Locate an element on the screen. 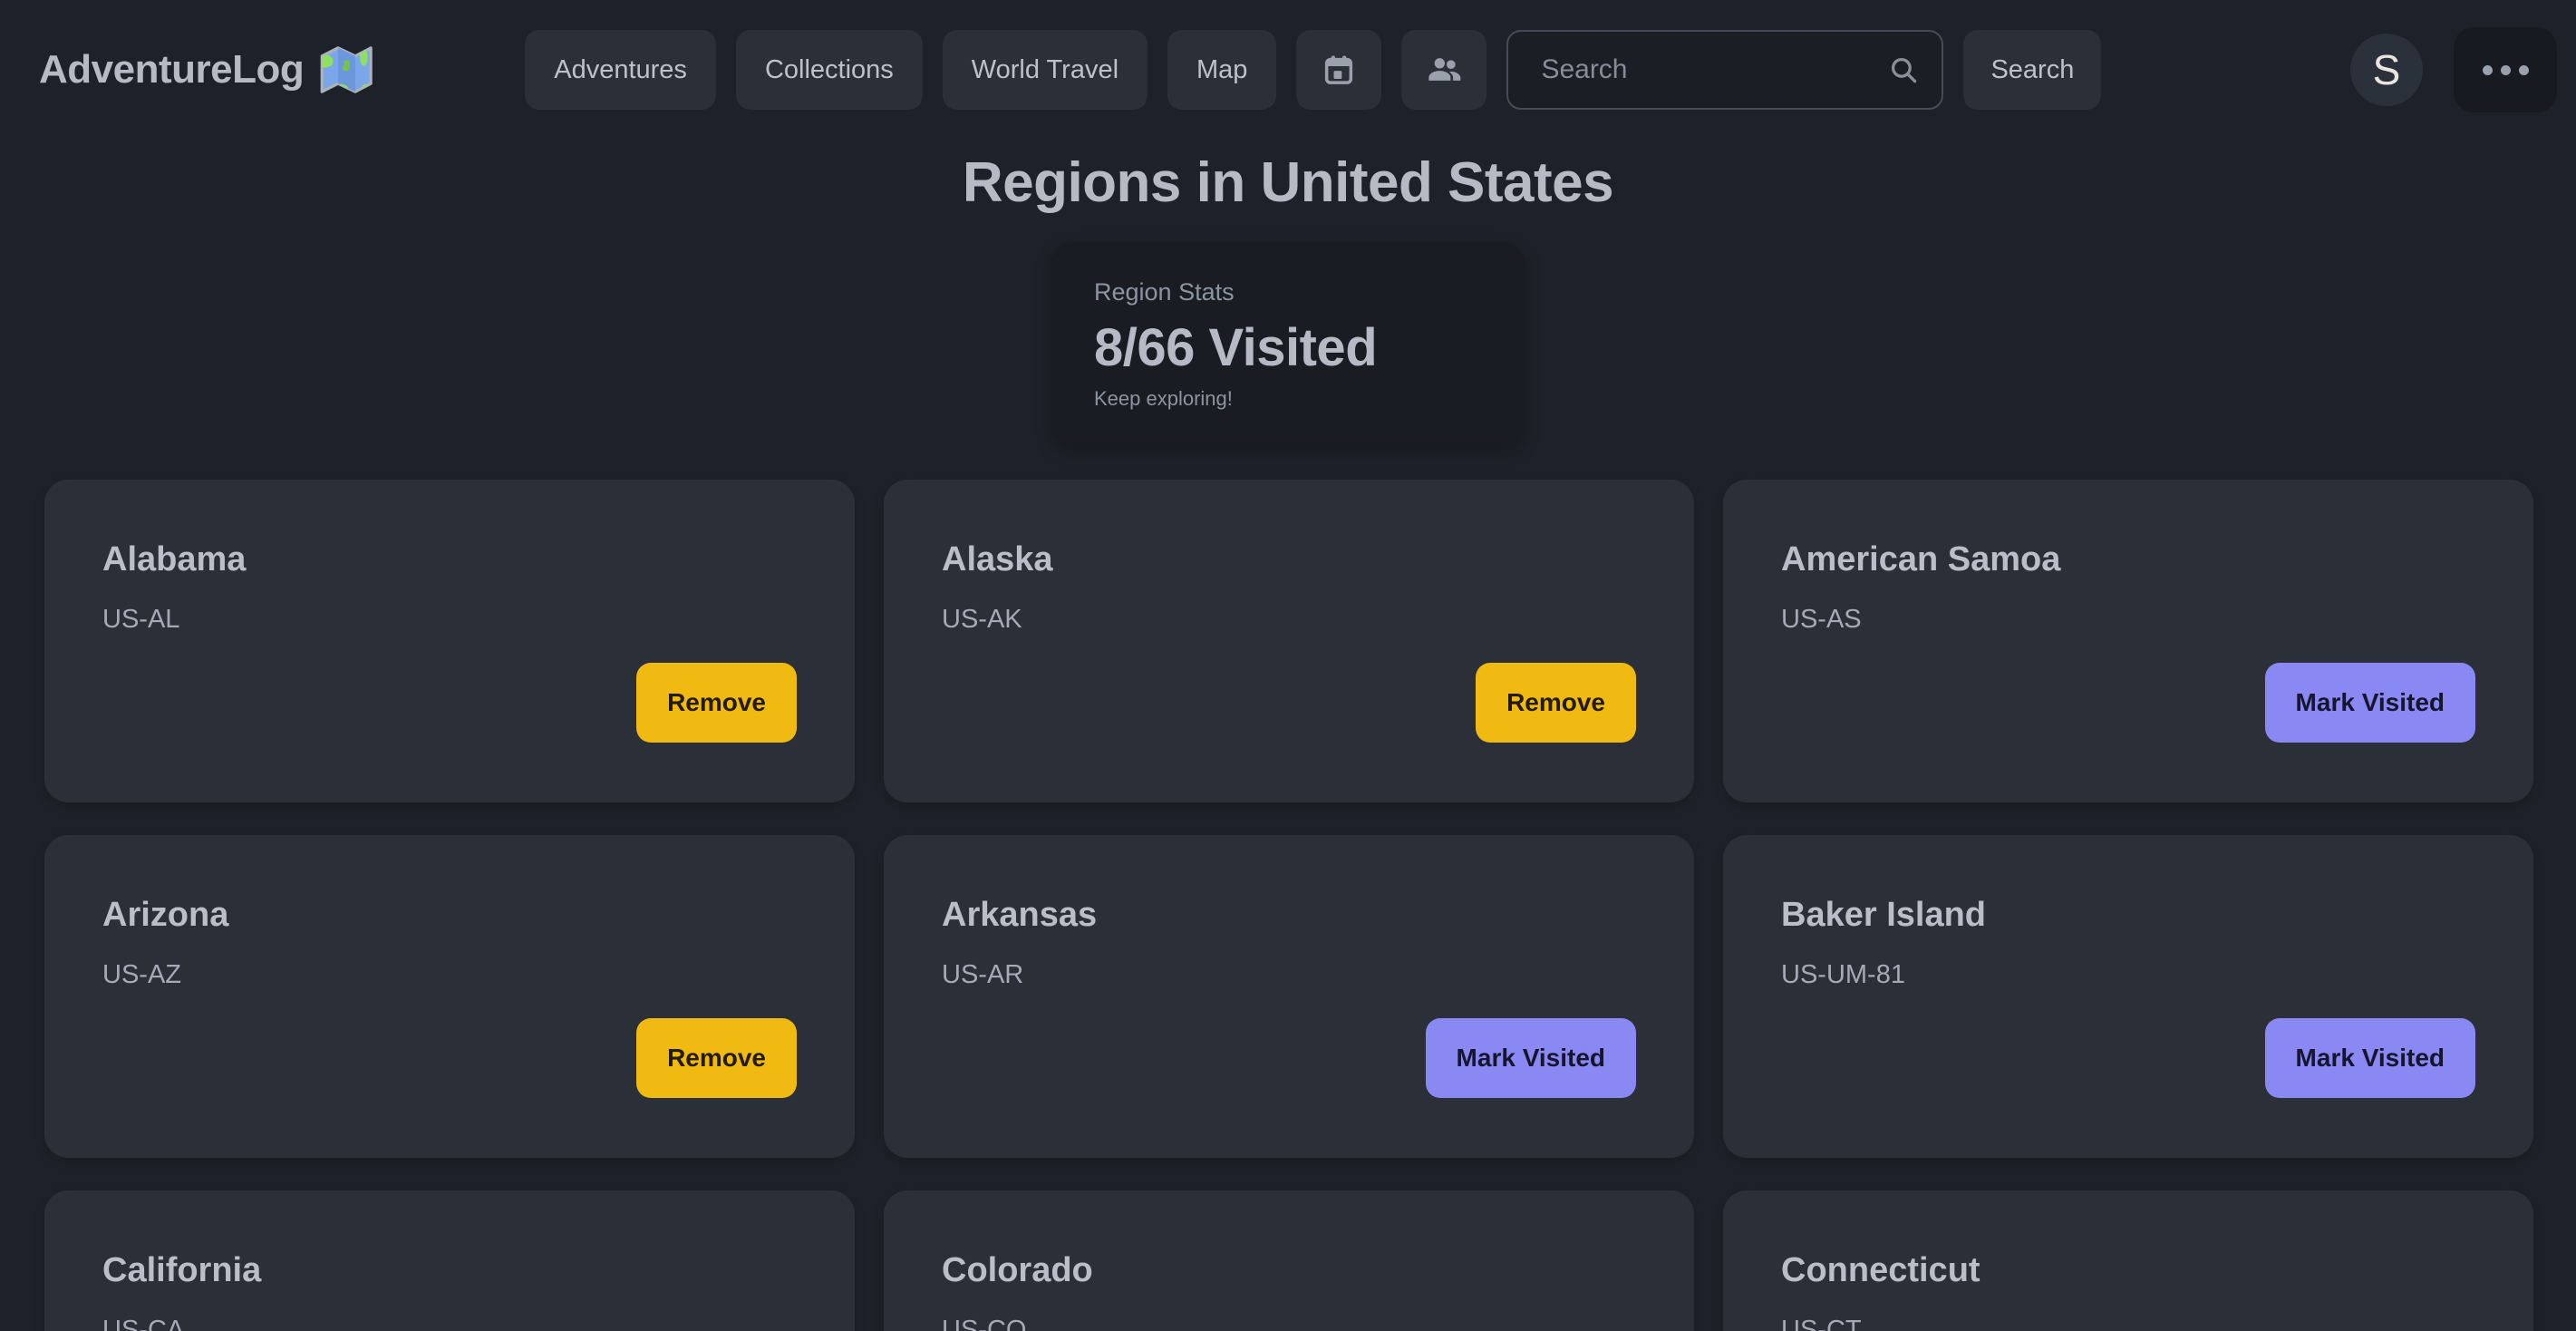 This screenshot has height=1331, width=2576. avatar-initial: S is located at coordinates (2386, 69).